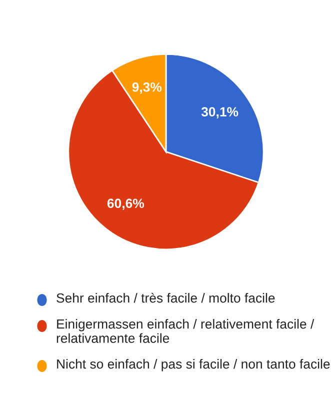 The height and width of the screenshot is (413, 331). I want to click on legend-label: Einigermassen einfach / relativement facile / relativamente facile, so click(185, 331).